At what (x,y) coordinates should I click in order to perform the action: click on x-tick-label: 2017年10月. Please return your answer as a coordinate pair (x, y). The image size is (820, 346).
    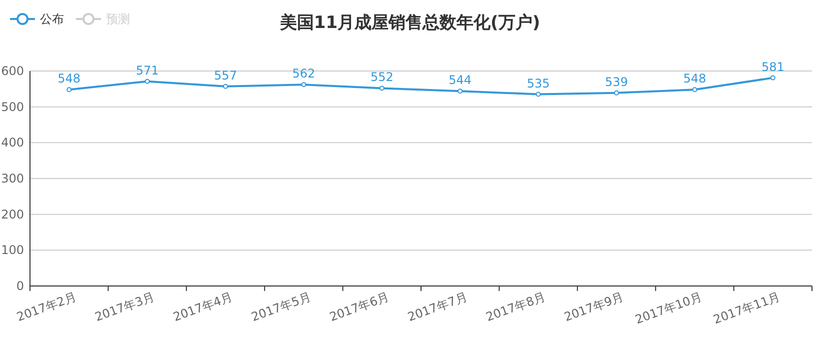
    Looking at the image, I should click on (668, 308).